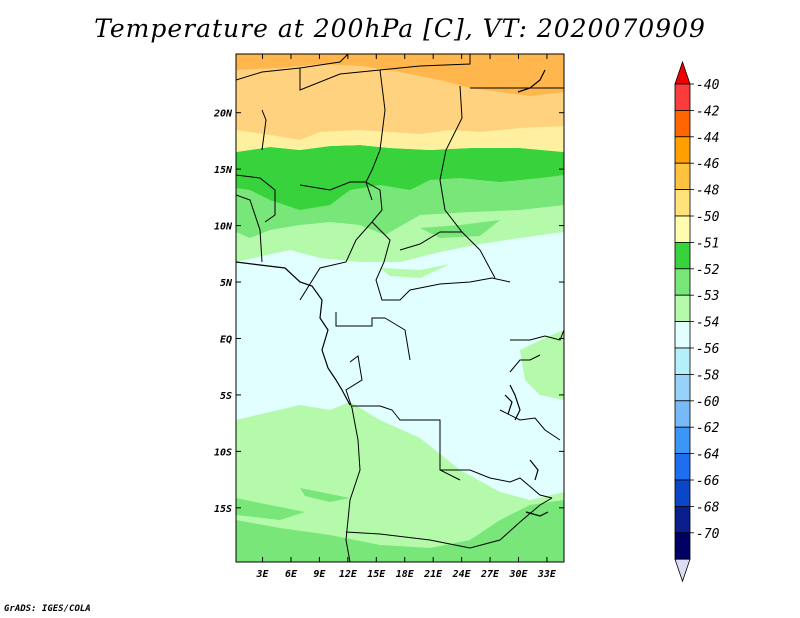 This screenshot has height=618, width=800. What do you see at coordinates (708, 270) in the screenshot?
I see `colorbar-label: -52` at bounding box center [708, 270].